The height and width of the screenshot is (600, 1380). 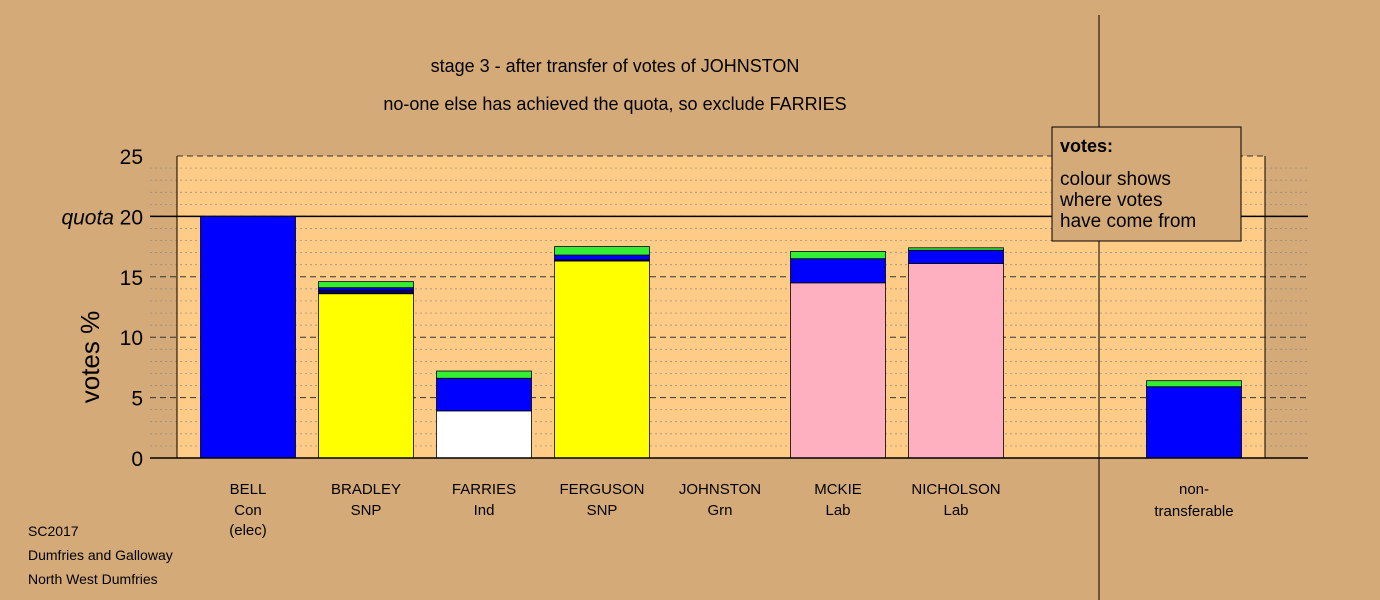 What do you see at coordinates (1128, 221) in the screenshot?
I see `legend-line-3: have come from` at bounding box center [1128, 221].